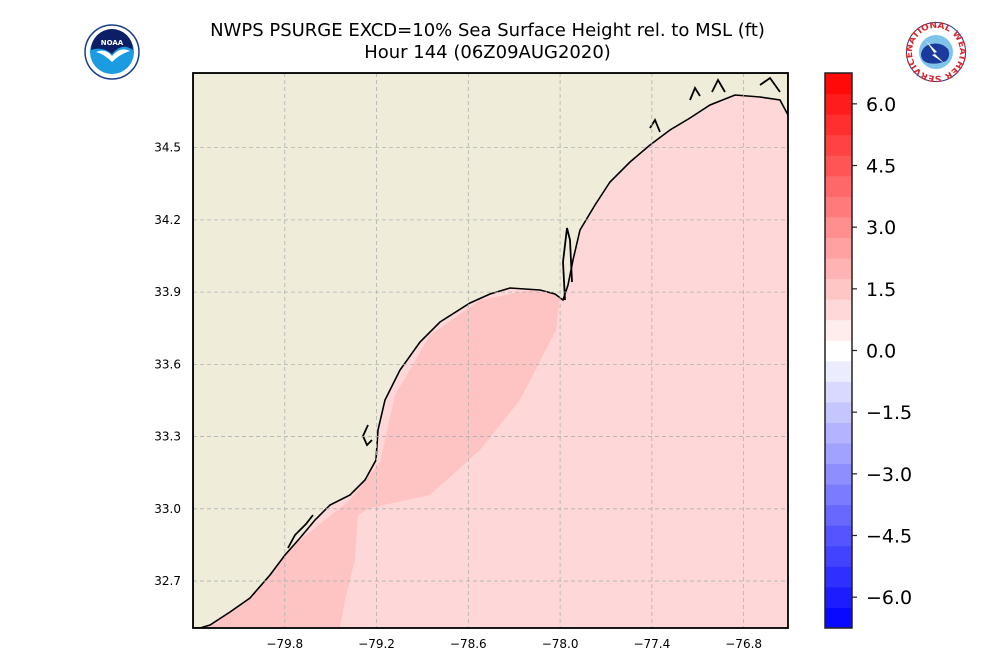 Image resolution: width=991 pixels, height=668 pixels. I want to click on x-tick-label: −79.2, so click(376, 644).